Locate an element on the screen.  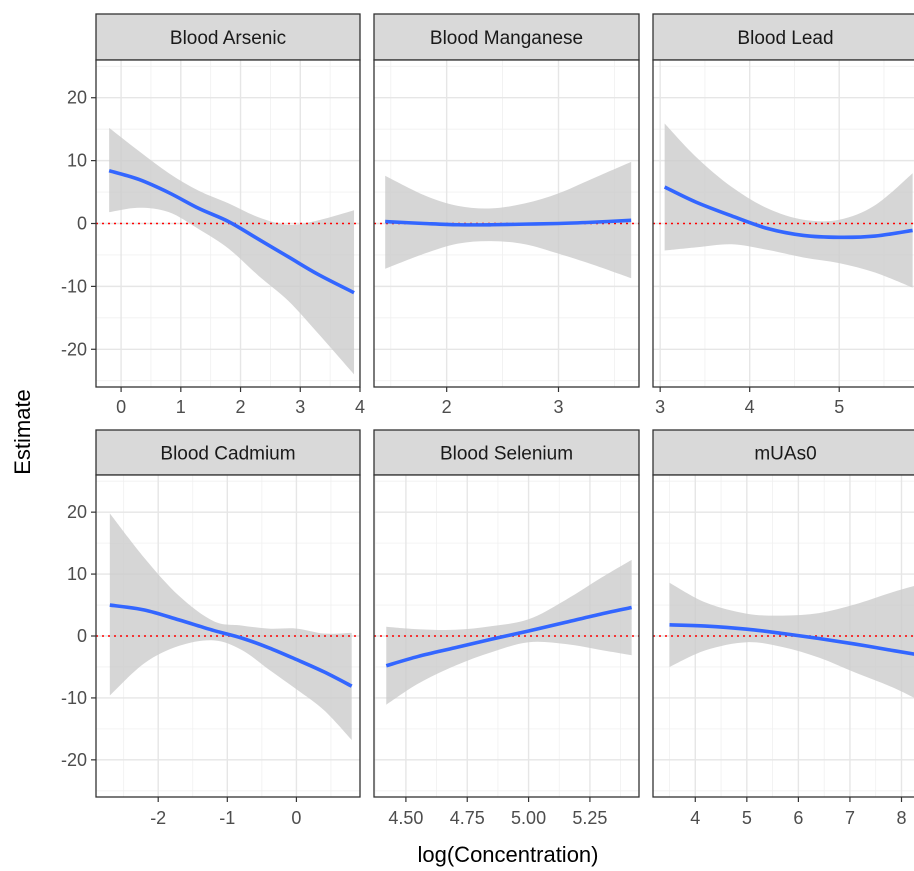
facet-title: Blood Arsenic is located at coordinates (228, 38).